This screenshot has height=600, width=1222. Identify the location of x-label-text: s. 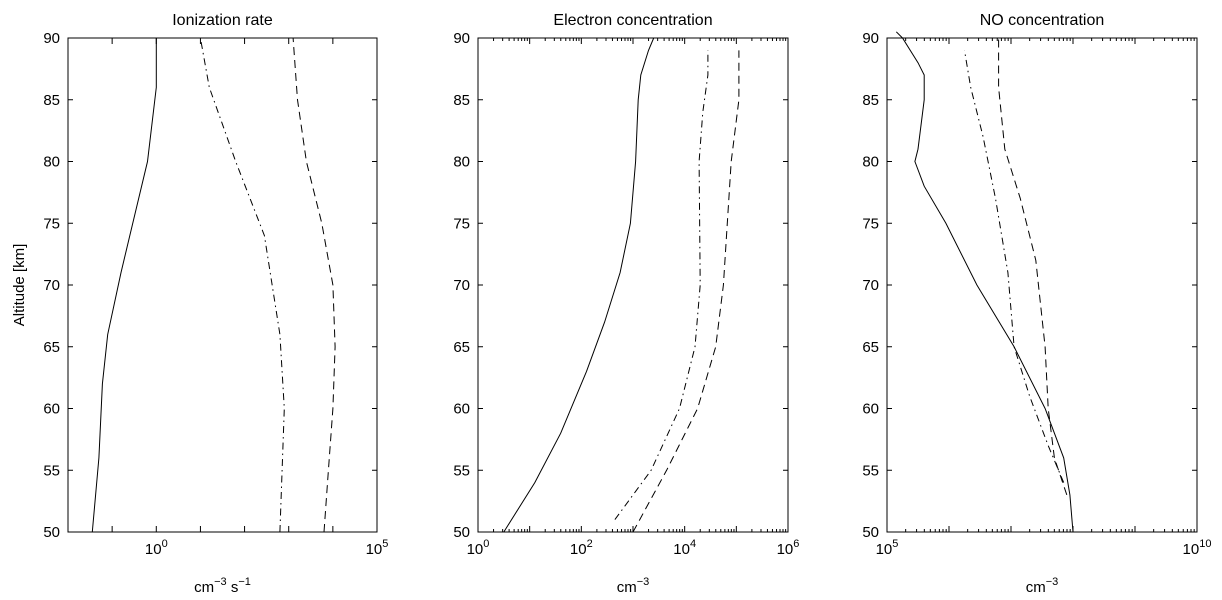
(233, 587).